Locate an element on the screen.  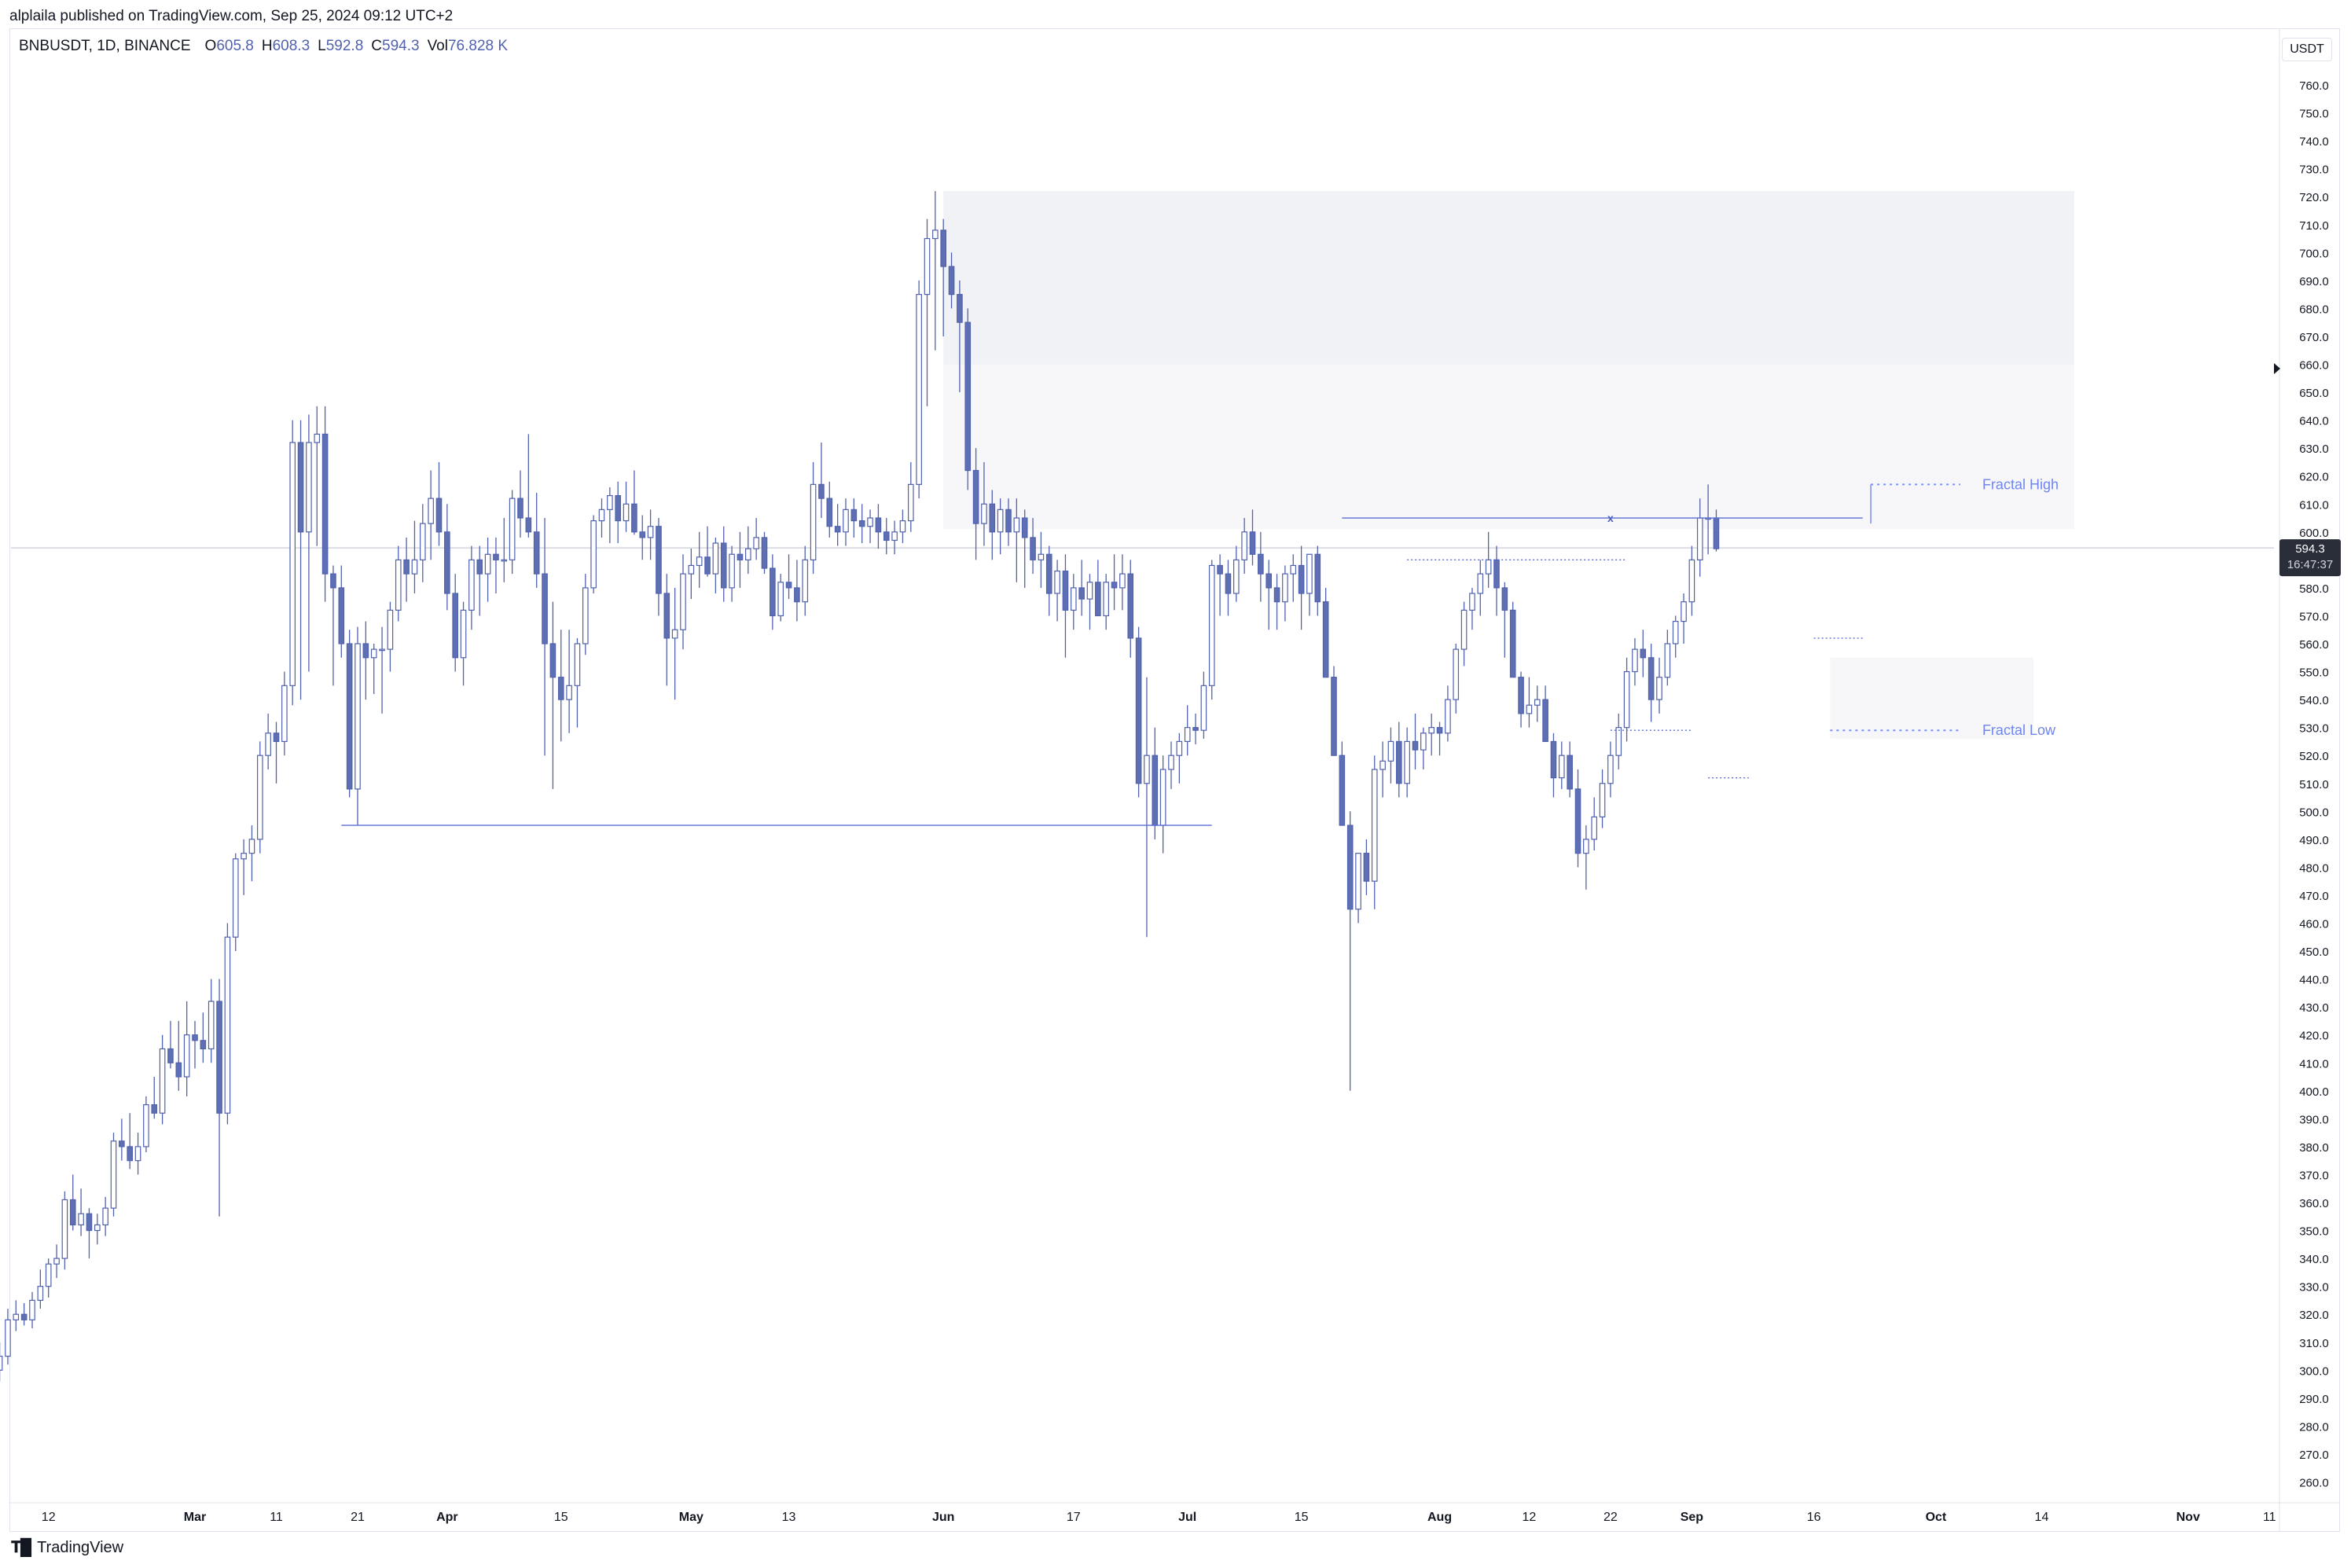
high-value: 608.3 is located at coordinates (291, 46).